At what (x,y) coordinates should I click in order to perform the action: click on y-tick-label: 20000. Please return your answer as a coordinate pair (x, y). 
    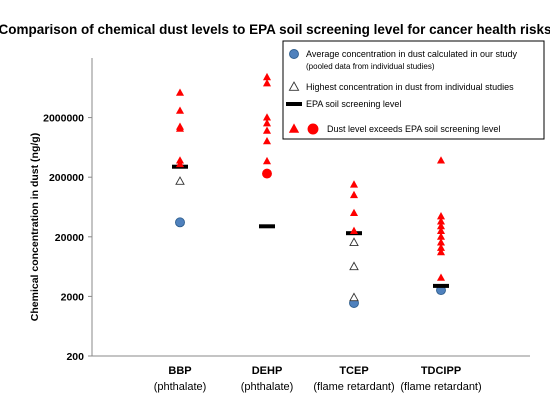
    Looking at the image, I should click on (69, 238).